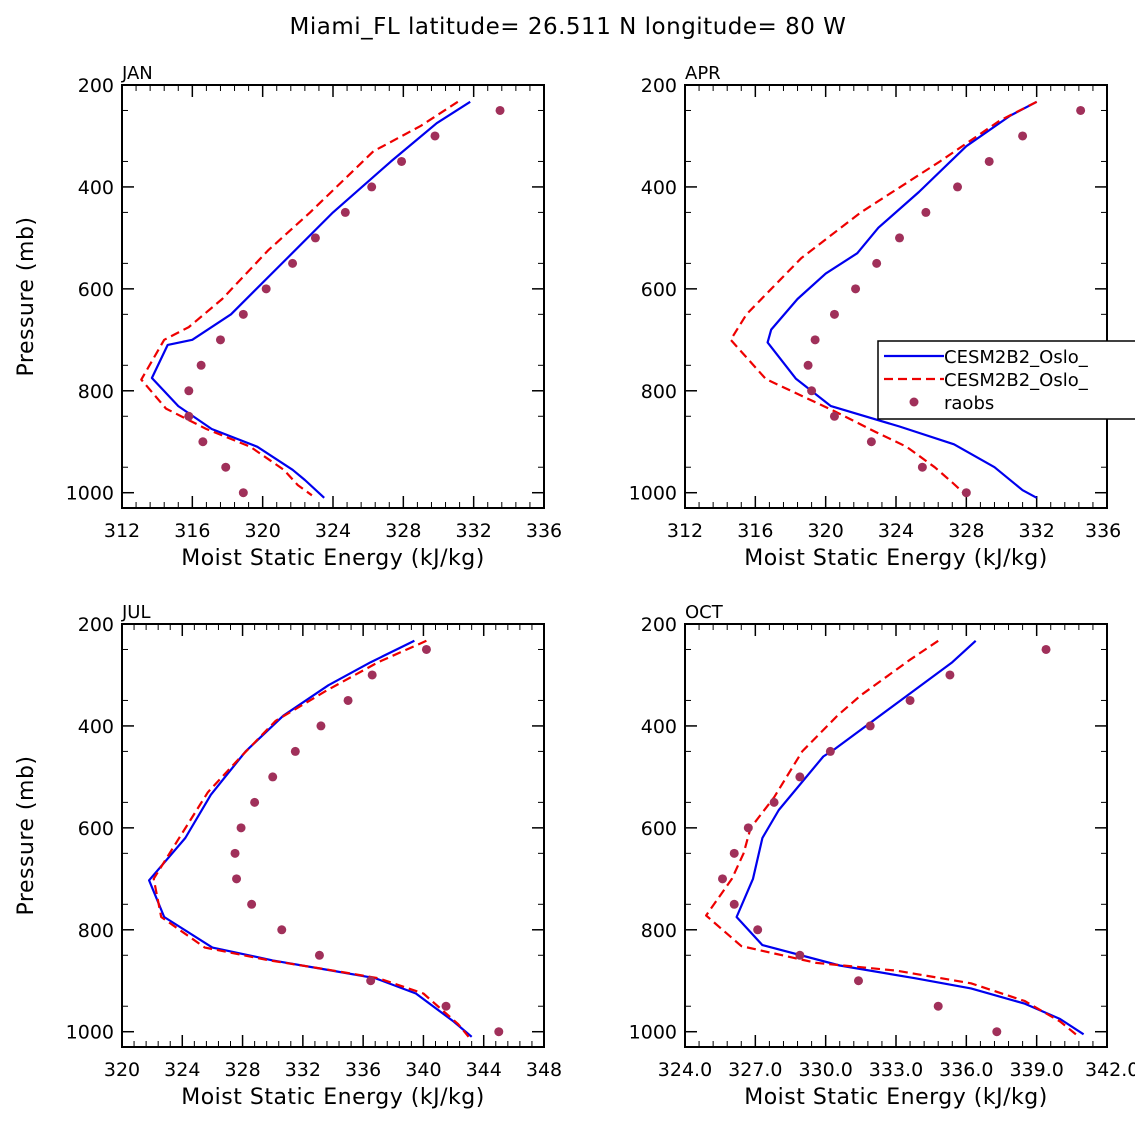  I want to click on x-tick-label: 324.0, so click(685, 1070).